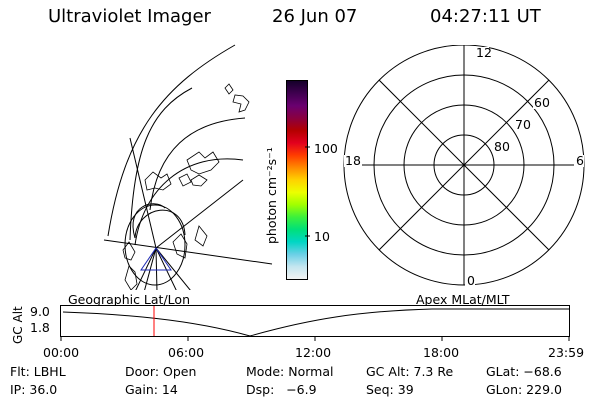 This screenshot has height=400, width=600. What do you see at coordinates (441, 352) in the screenshot?
I see `timeline-x-tick-1800: 18:00` at bounding box center [441, 352].